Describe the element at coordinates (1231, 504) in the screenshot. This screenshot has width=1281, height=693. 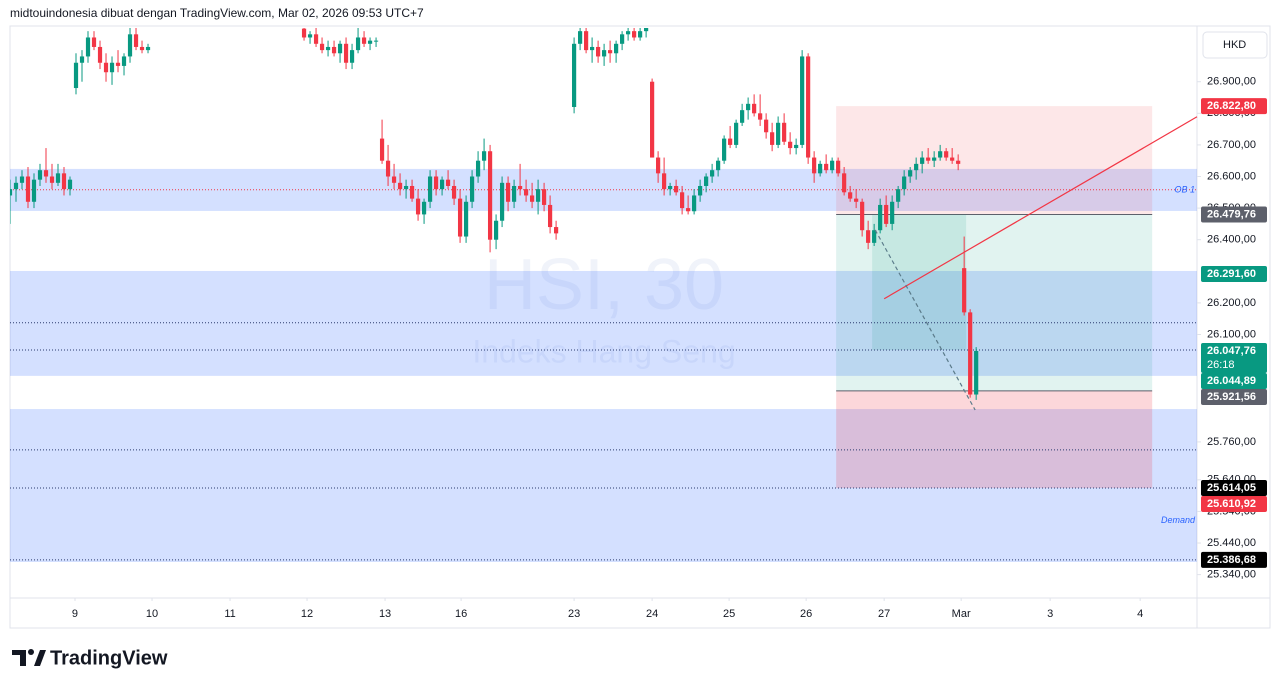
I see `price-label: 25.610,92` at that location.